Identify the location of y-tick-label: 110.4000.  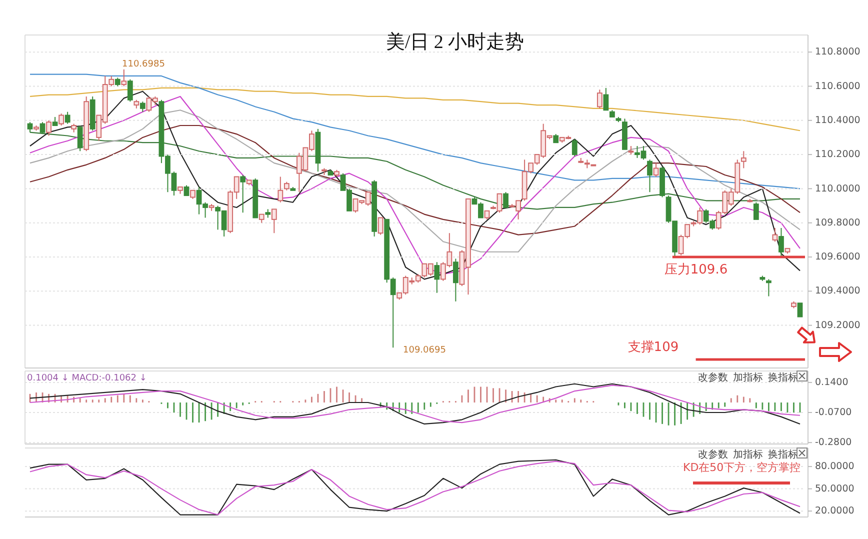
(837, 120).